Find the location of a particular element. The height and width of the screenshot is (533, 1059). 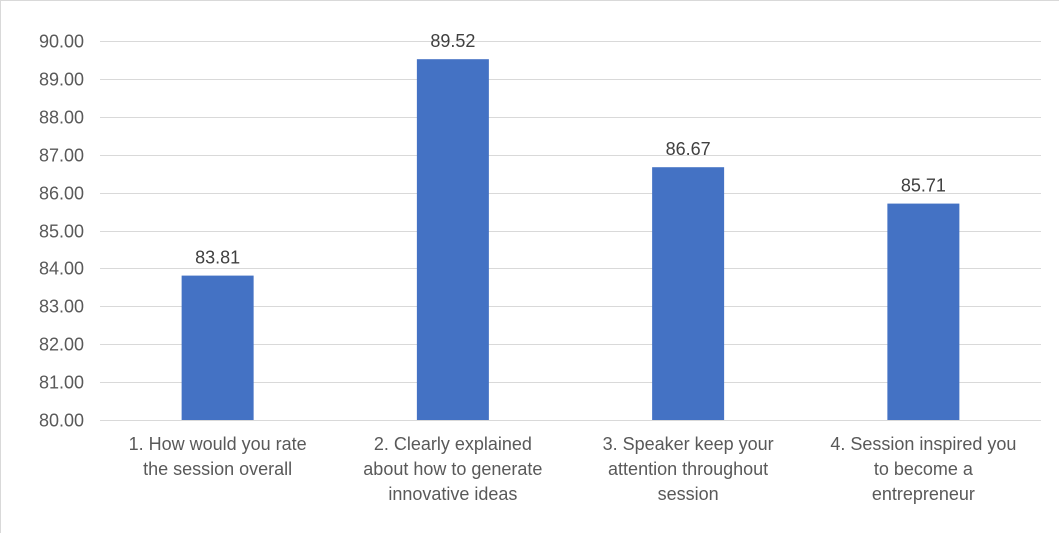

y-tick-label: 89.00 is located at coordinates (61, 80).